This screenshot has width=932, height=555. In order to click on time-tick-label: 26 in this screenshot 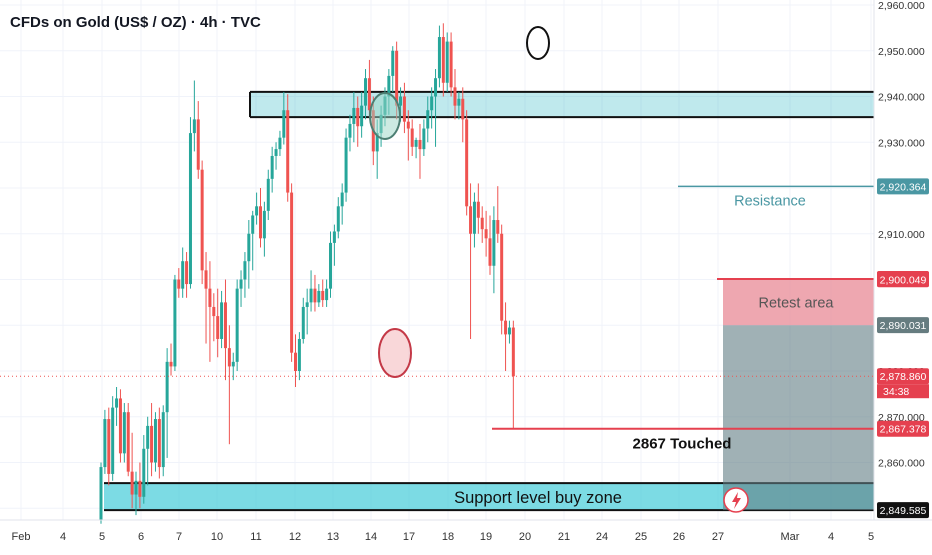, I will do `click(679, 537)`.